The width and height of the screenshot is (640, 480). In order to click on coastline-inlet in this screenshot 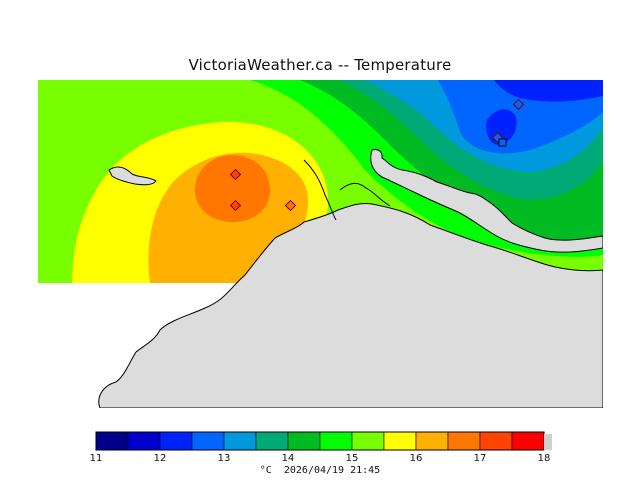, I will do `click(347, 190)`.